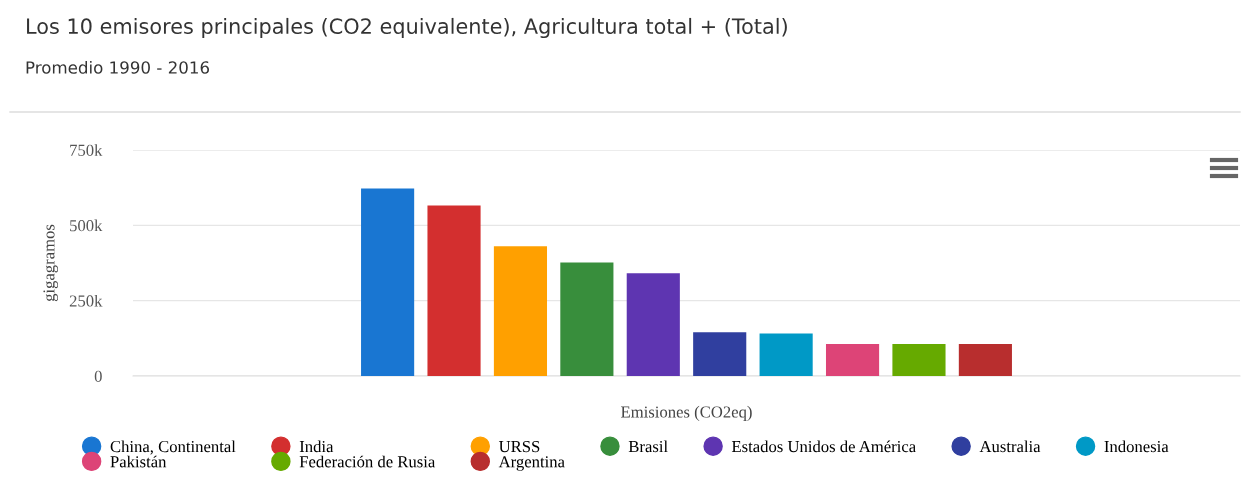 Image resolution: width=1252 pixels, height=481 pixels. I want to click on y-tick-label: 750k, so click(86, 150).